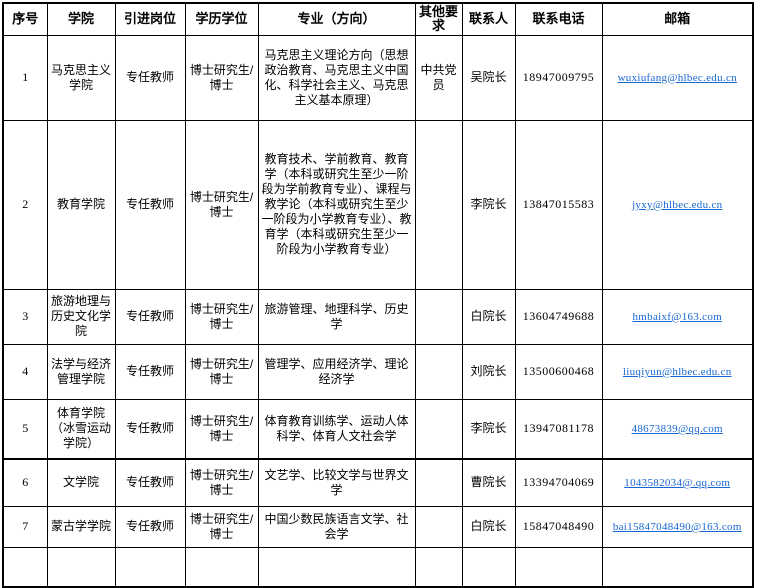  I want to click on email-link: hmbaixf@163.com, so click(677, 316).